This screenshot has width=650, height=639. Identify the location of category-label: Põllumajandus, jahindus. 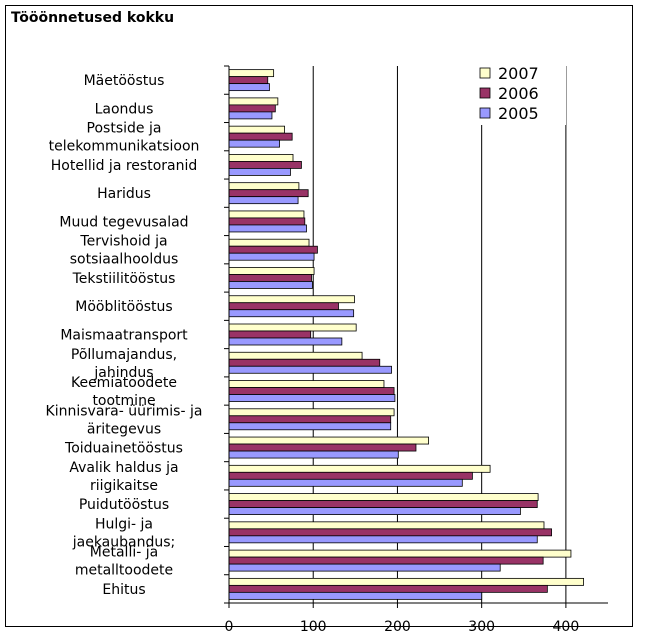
(124, 364).